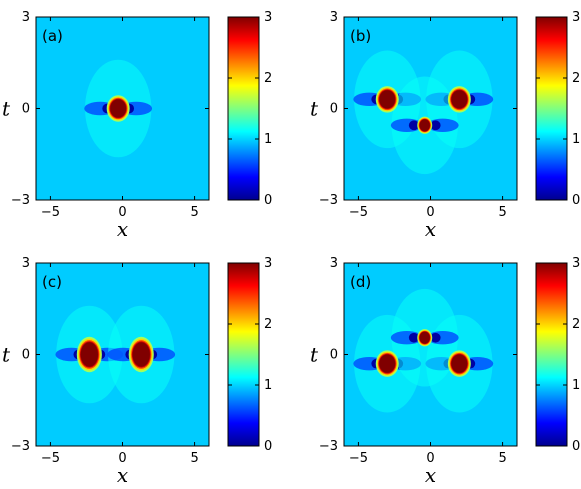  Describe the element at coordinates (360, 36) in the screenshot. I see `panel-label: (b)` at that location.